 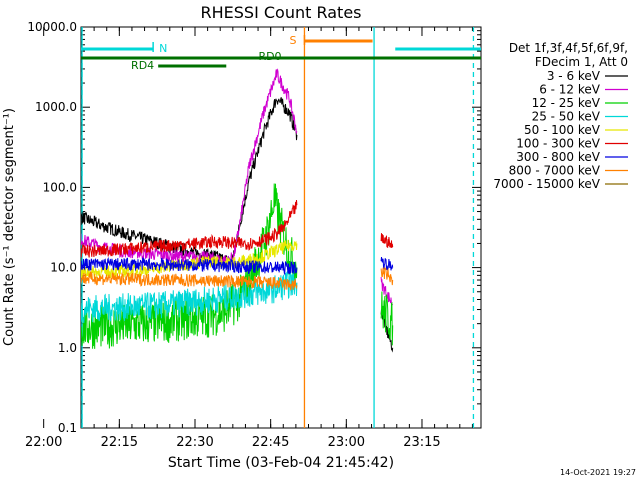 What do you see at coordinates (292, 40) in the screenshot?
I see `saa-label: S` at bounding box center [292, 40].